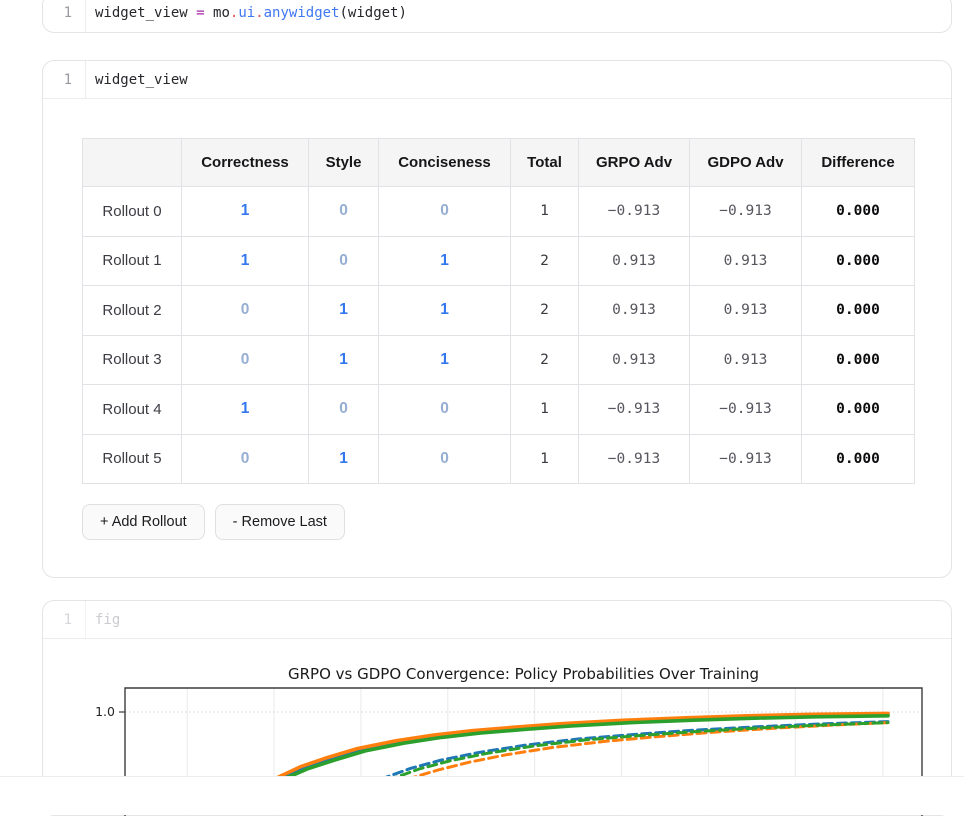 Image resolution: width=964 pixels, height=816 pixels. I want to click on add-rollout-button: + Add Rollout, so click(143, 522).